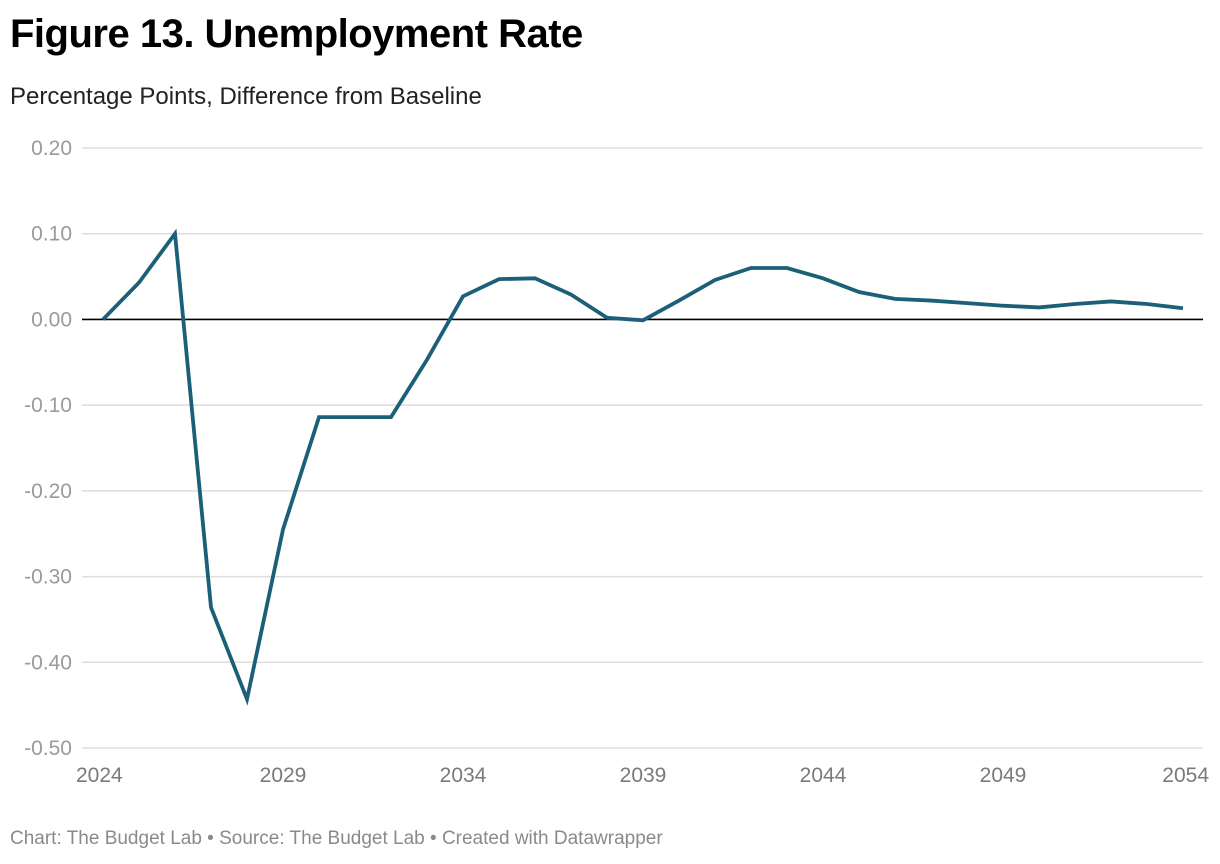 The image size is (1220, 864). What do you see at coordinates (99, 775) in the screenshot?
I see `x-tick-label: 2024` at bounding box center [99, 775].